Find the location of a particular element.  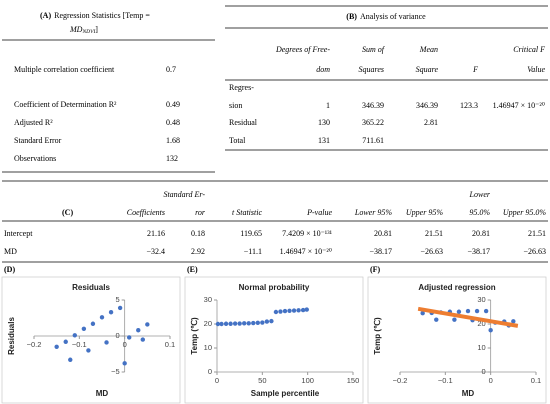

column-header: Degrees of Free- is located at coordinates (302, 49).